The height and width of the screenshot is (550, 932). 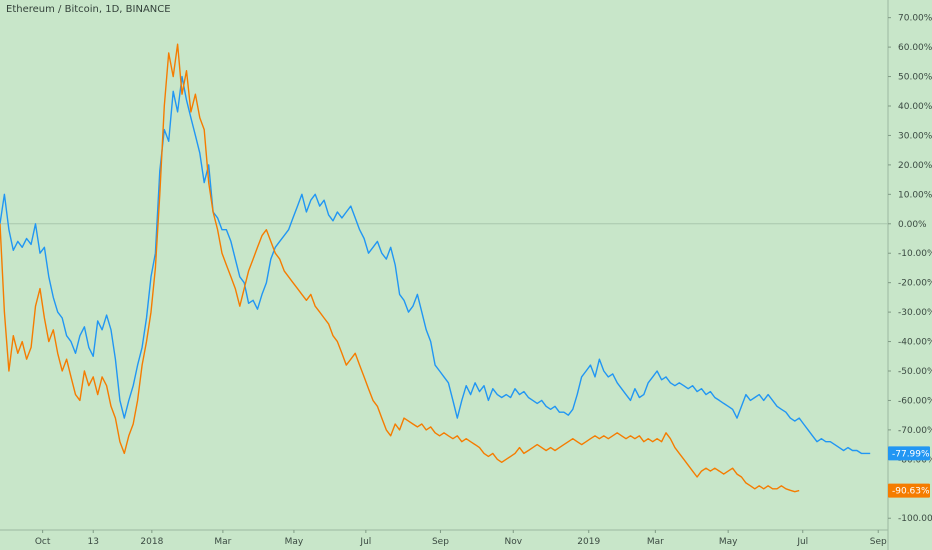 What do you see at coordinates (151, 542) in the screenshot?
I see `x-tick-label: 2018` at bounding box center [151, 542].